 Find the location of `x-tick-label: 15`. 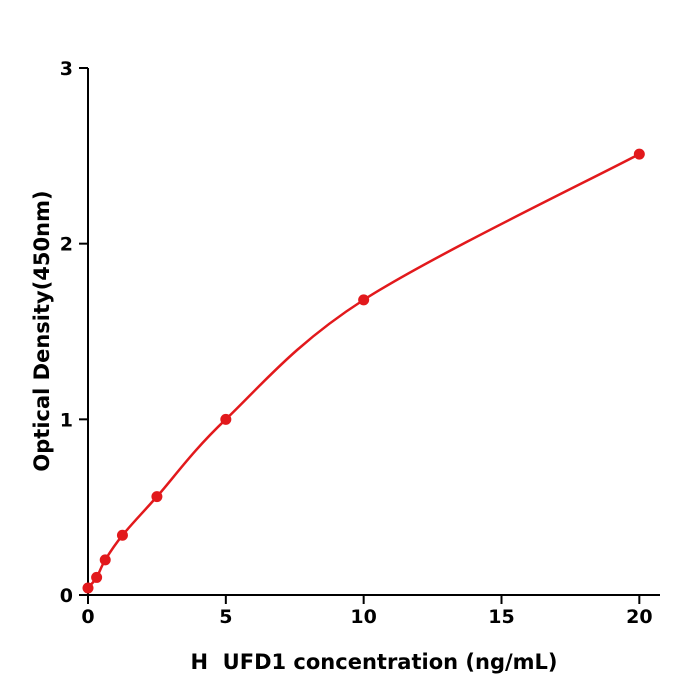

x-tick-label: 15 is located at coordinates (501, 617).